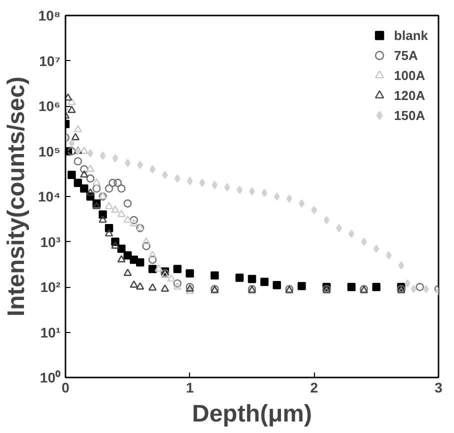 This screenshot has height=433, width=454. What do you see at coordinates (49, 196) in the screenshot?
I see `y-tick-label: 10⁴` at bounding box center [49, 196].